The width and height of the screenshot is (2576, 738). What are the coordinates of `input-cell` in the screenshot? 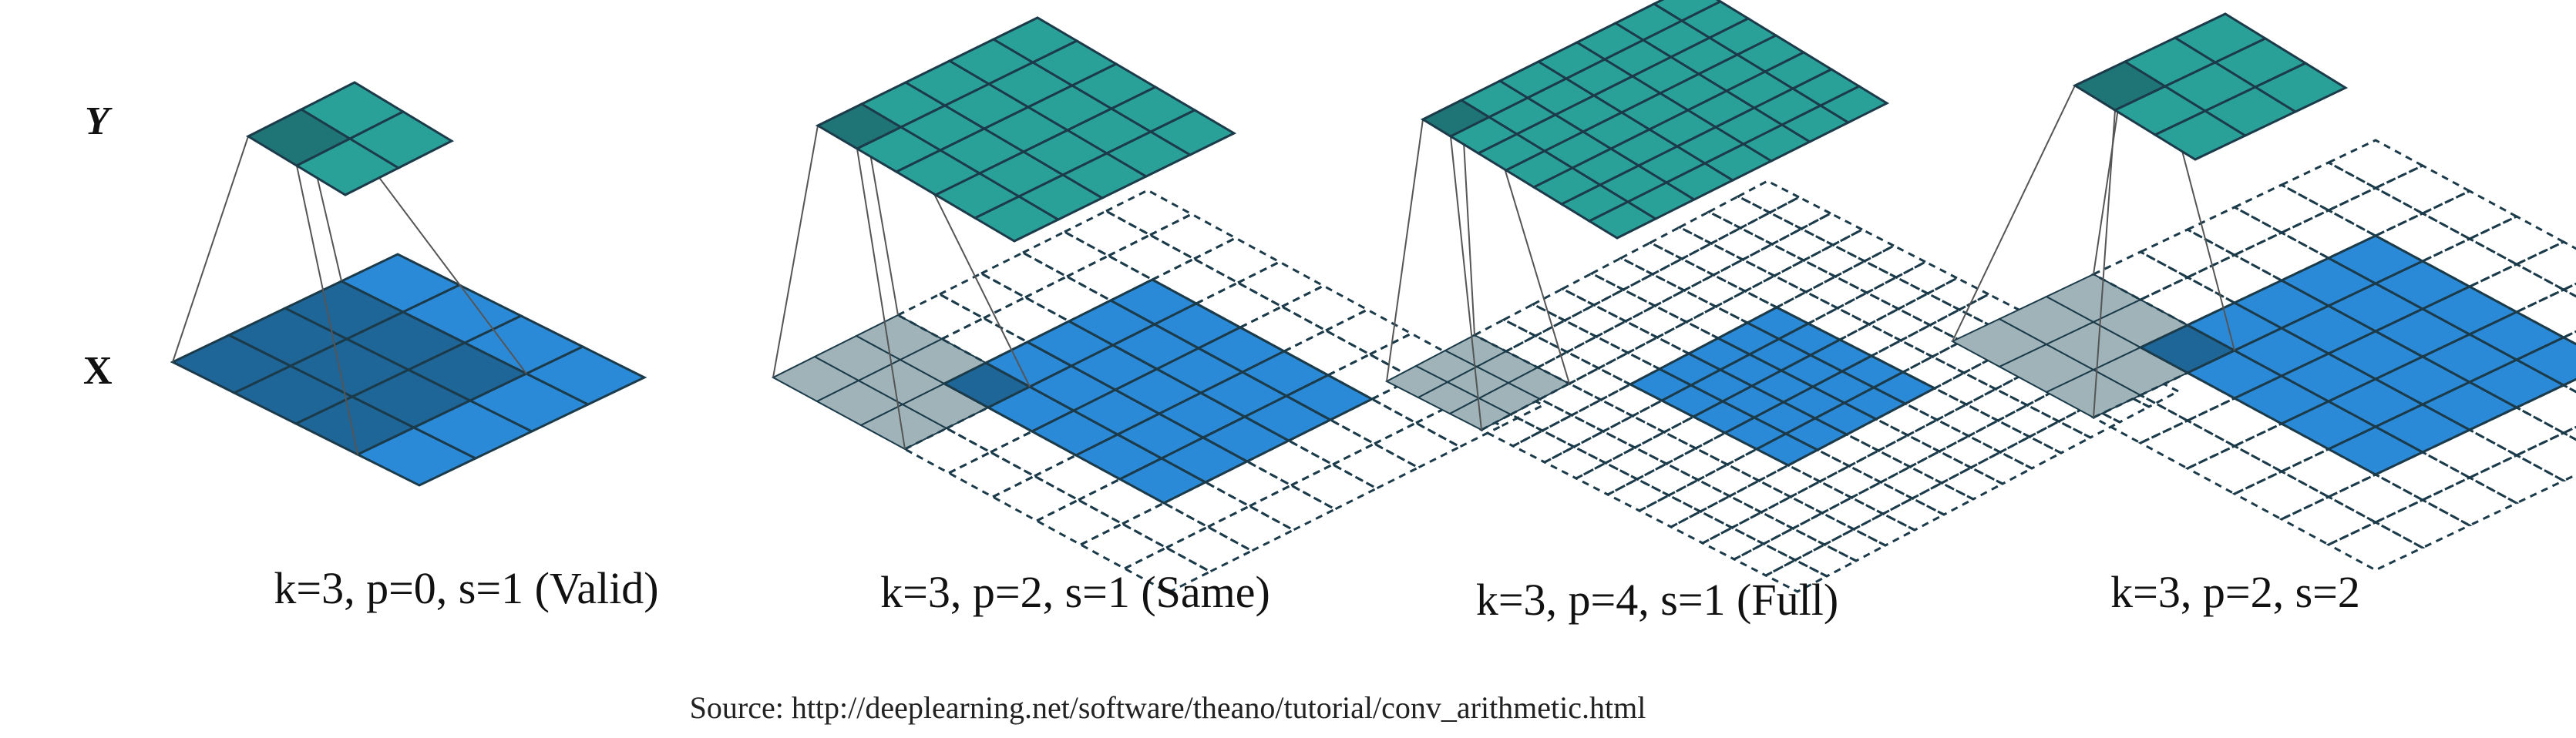 It's located at (585, 375).